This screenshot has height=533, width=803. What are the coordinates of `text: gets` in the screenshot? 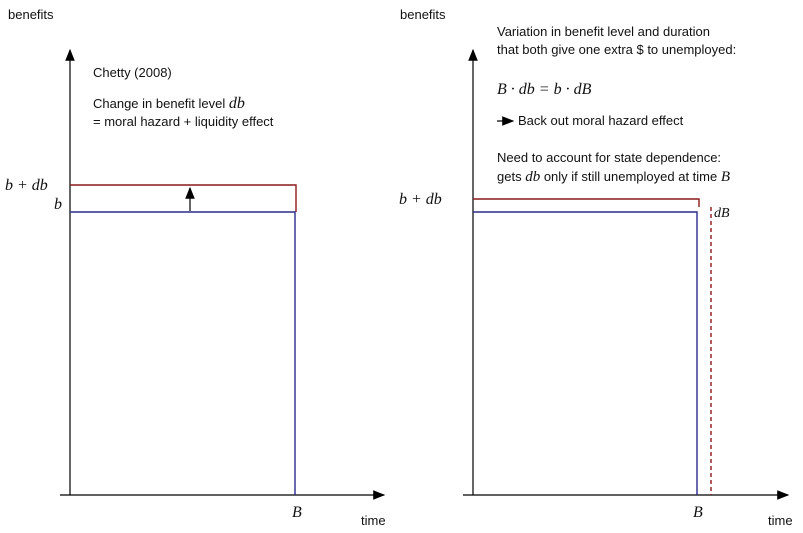 It's located at (509, 176).